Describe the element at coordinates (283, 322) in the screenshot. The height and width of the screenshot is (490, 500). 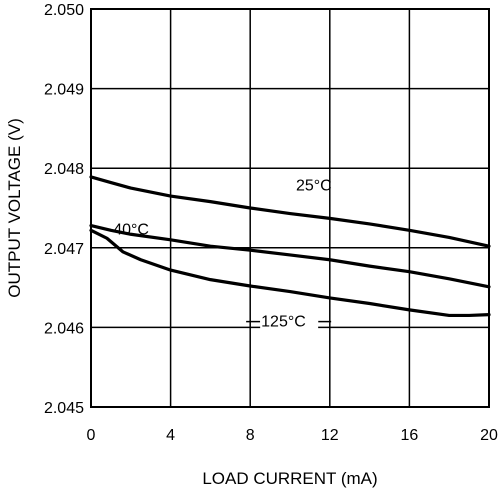
I see `annotation-125c: 125°C` at that location.